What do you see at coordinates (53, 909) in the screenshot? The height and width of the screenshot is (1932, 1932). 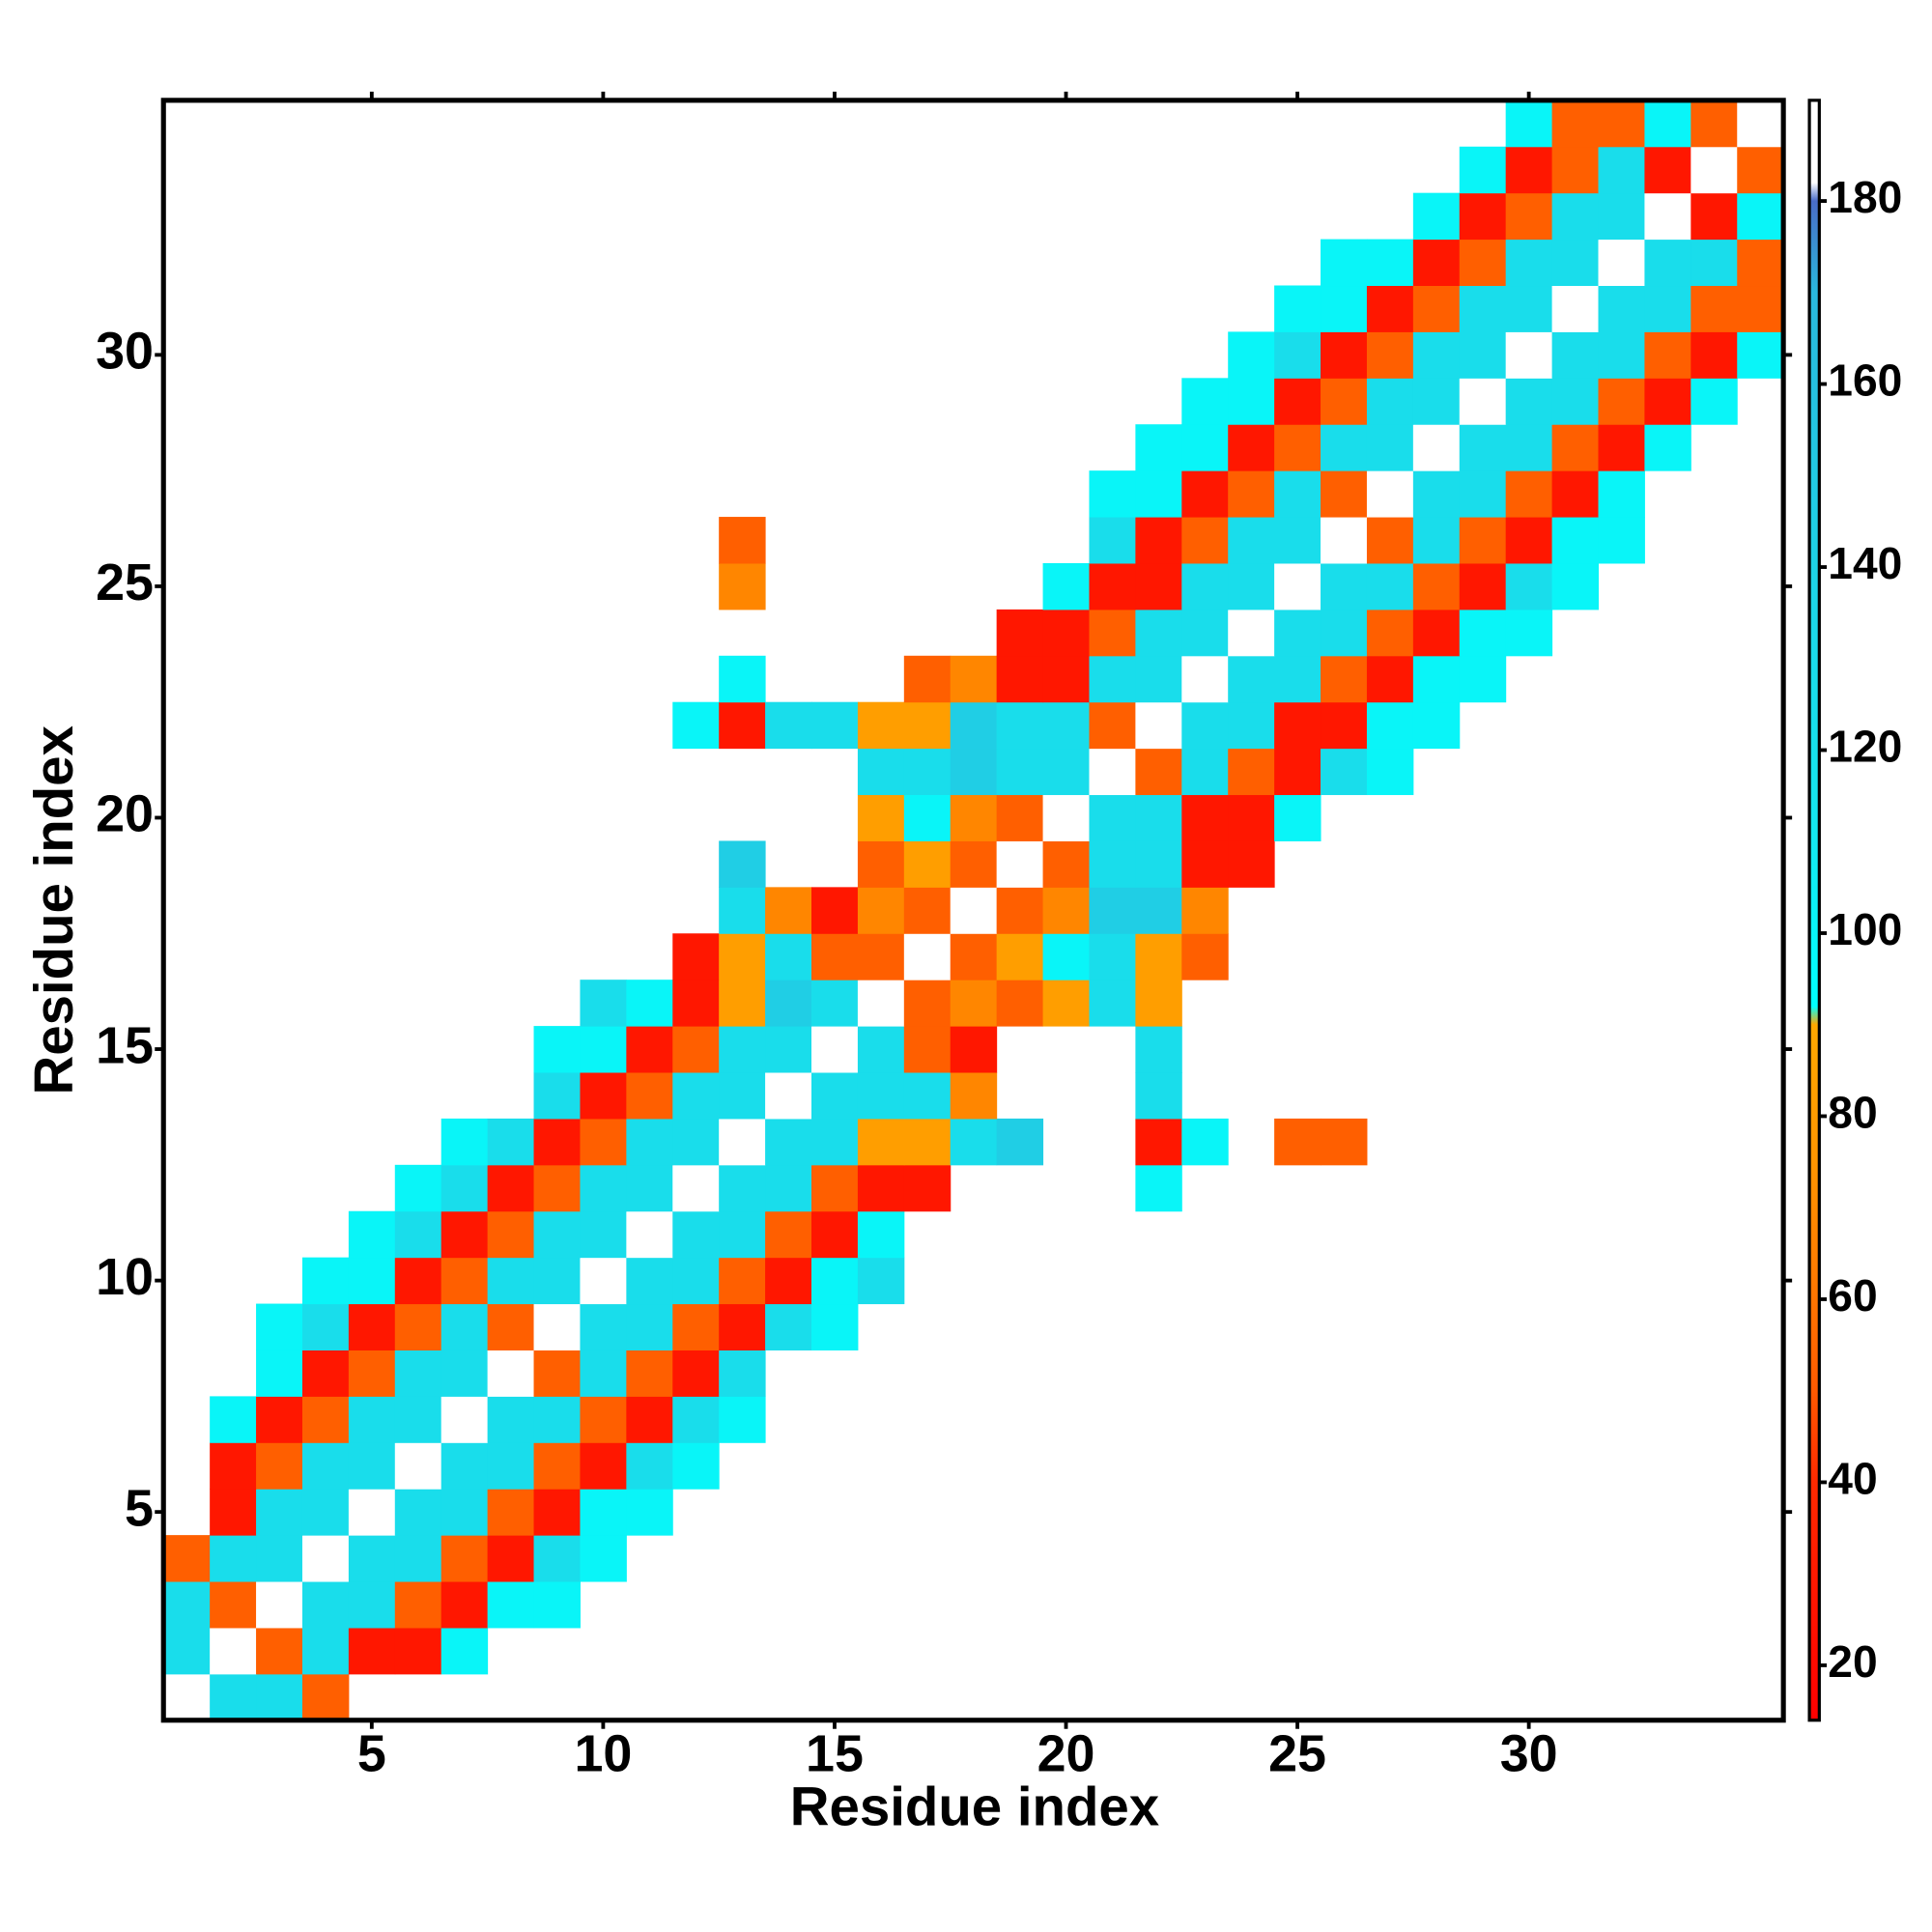 I see `y-axis-label: Residue index` at bounding box center [53, 909].